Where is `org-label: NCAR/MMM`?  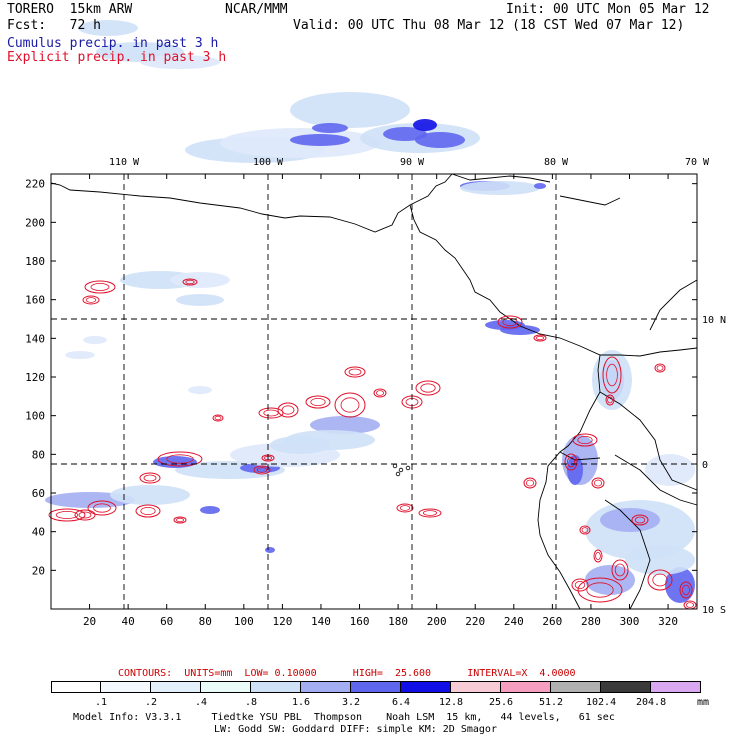
org-label: NCAR/MMM is located at coordinates (256, 9).